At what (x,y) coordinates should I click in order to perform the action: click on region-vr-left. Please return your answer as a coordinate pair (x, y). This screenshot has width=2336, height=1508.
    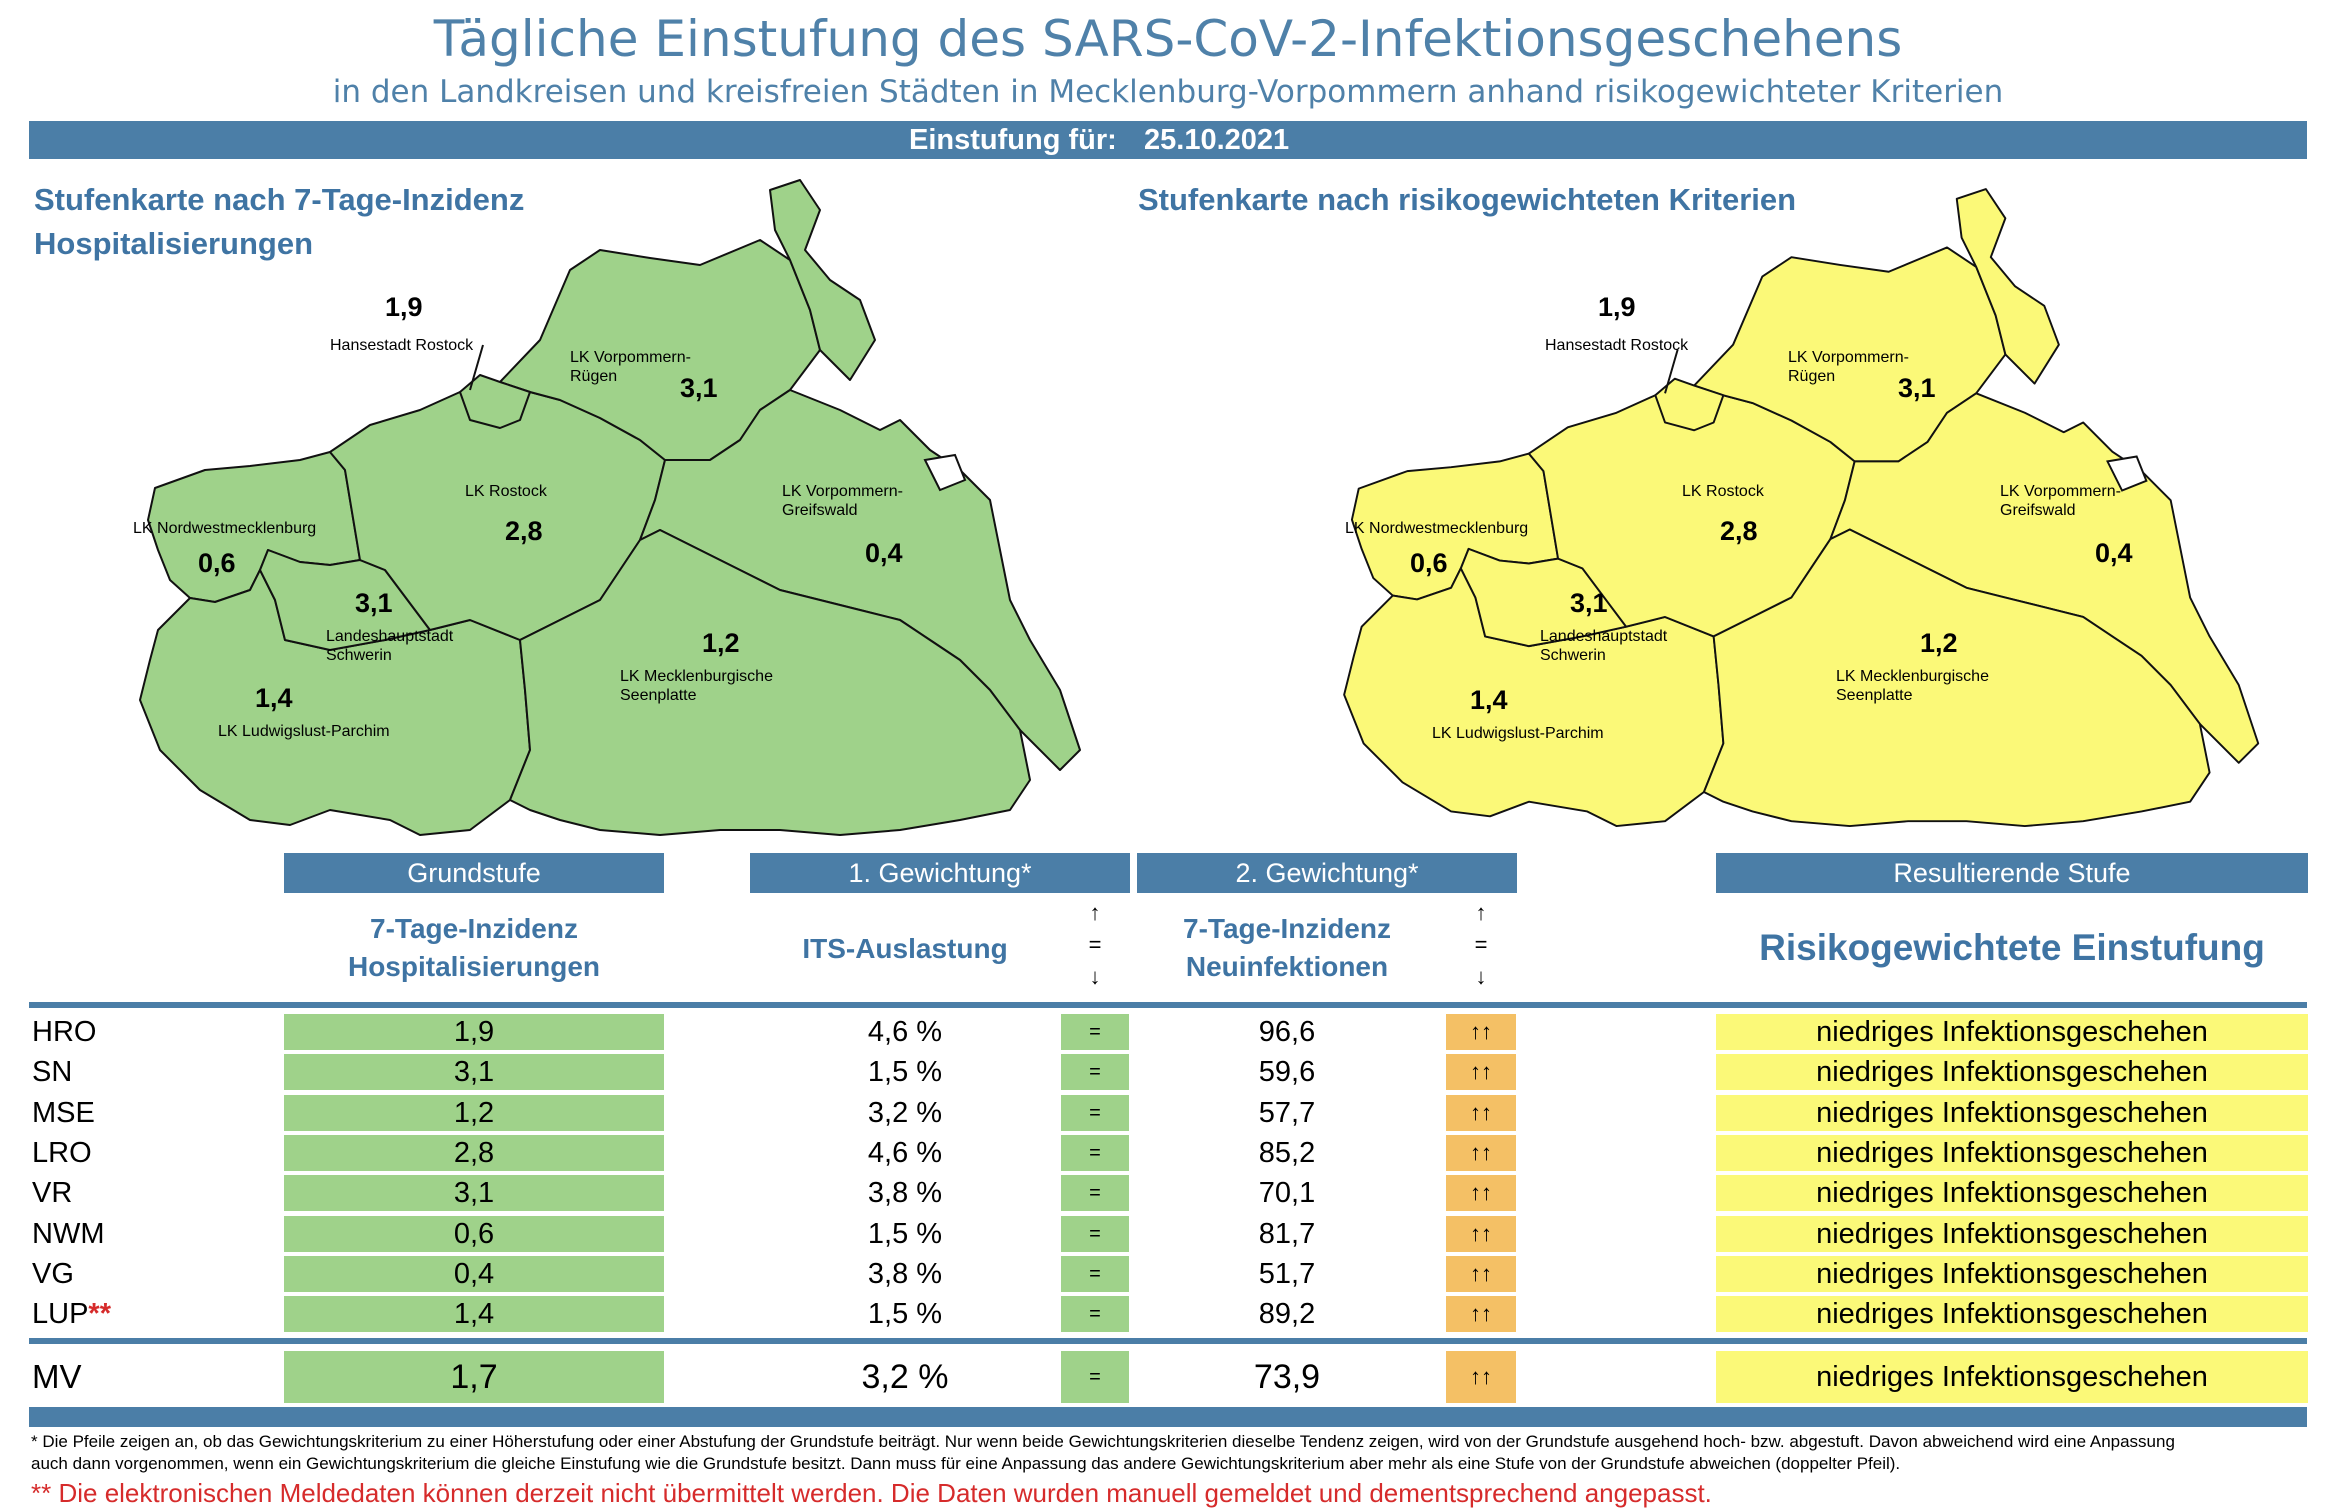
    Looking at the image, I should click on (660, 350).